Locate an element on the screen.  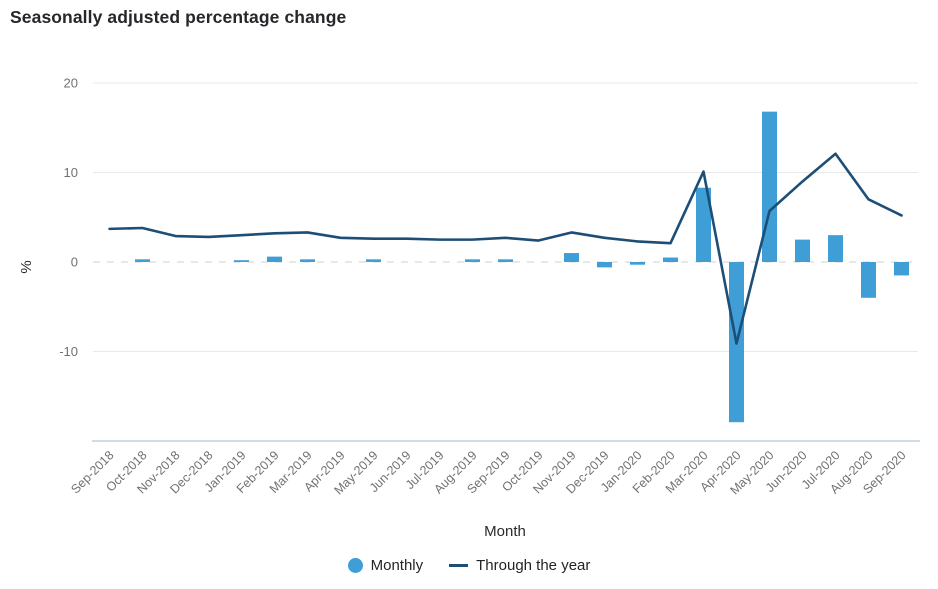
y-axis-tick-labels: 20 10 0 -10 is located at coordinates (68, 218).